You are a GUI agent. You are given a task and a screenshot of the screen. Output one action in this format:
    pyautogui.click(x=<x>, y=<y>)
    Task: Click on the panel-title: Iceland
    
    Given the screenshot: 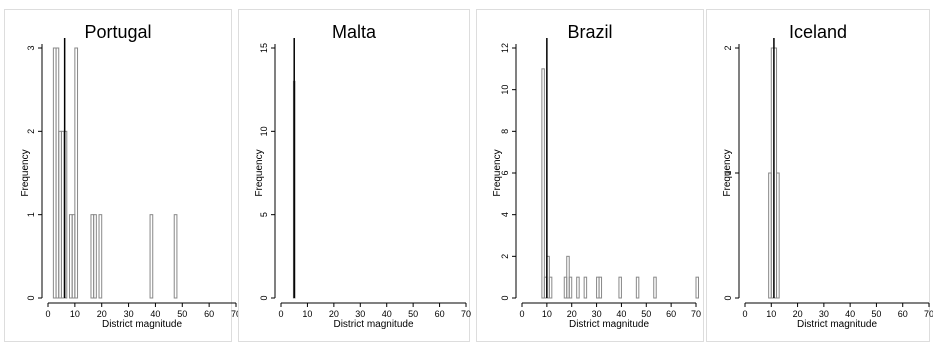 What is the action you would take?
    pyautogui.click(x=818, y=32)
    